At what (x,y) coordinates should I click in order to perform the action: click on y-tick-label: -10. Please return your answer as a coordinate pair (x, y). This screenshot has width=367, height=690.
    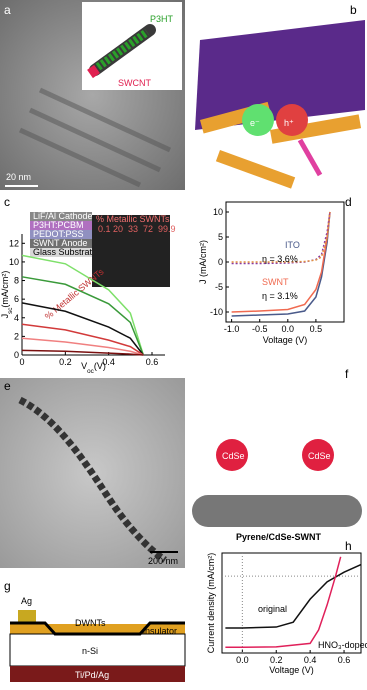
    Looking at the image, I should click on (216, 312).